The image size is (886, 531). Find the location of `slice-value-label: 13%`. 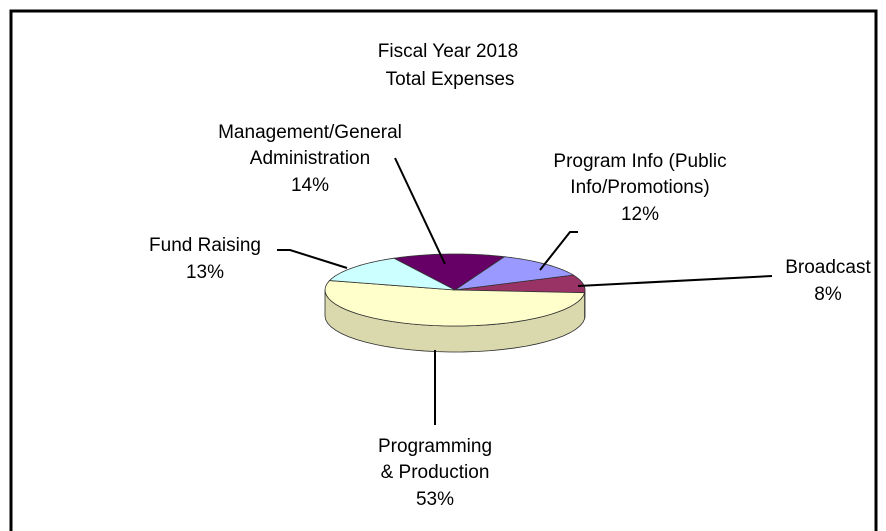

slice-value-label: 13% is located at coordinates (205, 272).